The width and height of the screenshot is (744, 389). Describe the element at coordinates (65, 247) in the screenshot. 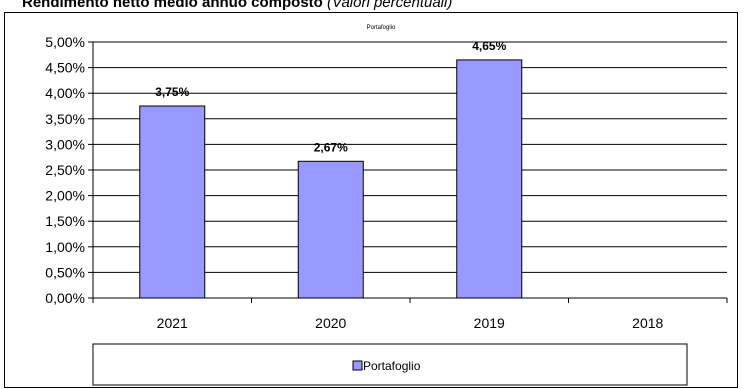

I see `y-tick-label: 1,00%` at that location.